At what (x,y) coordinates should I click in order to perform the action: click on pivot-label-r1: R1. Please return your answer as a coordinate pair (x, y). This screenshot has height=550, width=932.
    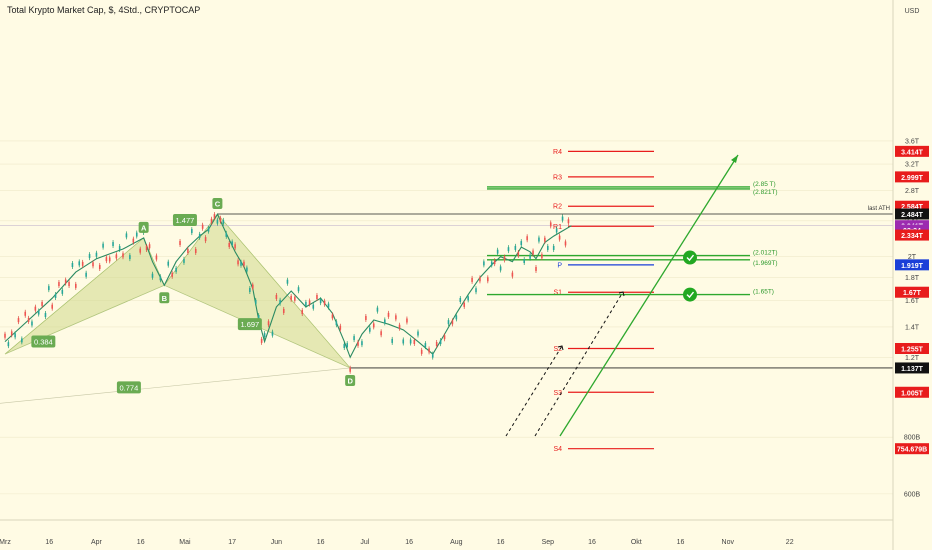
    Looking at the image, I should click on (557, 227).